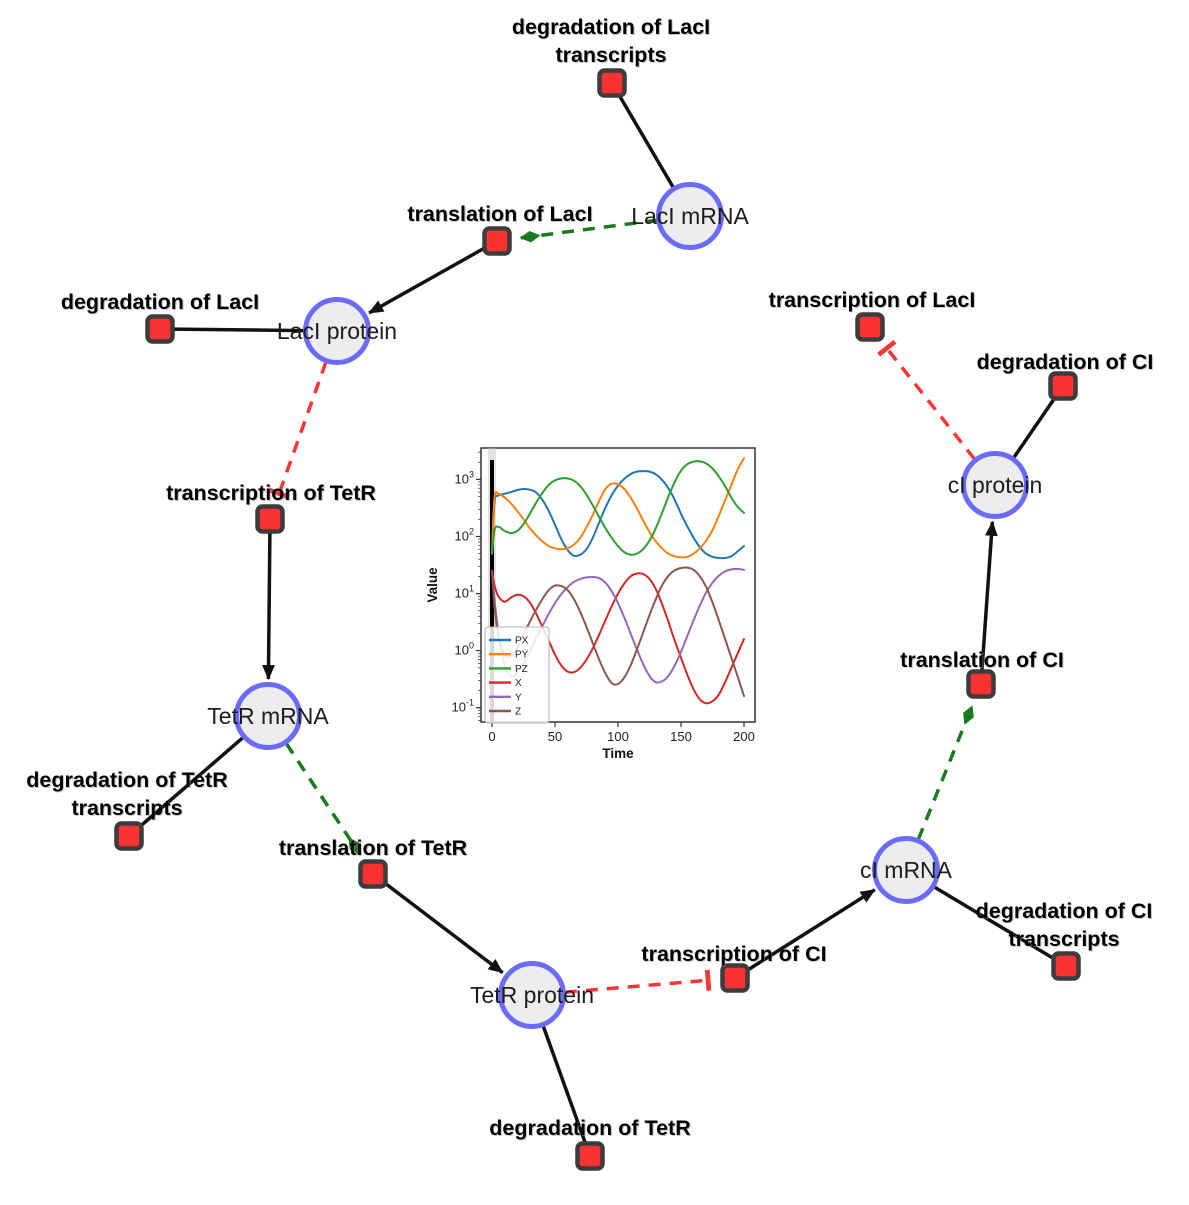 The image size is (1189, 1205). What do you see at coordinates (491, 736) in the screenshot?
I see `svg-text: 0` at bounding box center [491, 736].